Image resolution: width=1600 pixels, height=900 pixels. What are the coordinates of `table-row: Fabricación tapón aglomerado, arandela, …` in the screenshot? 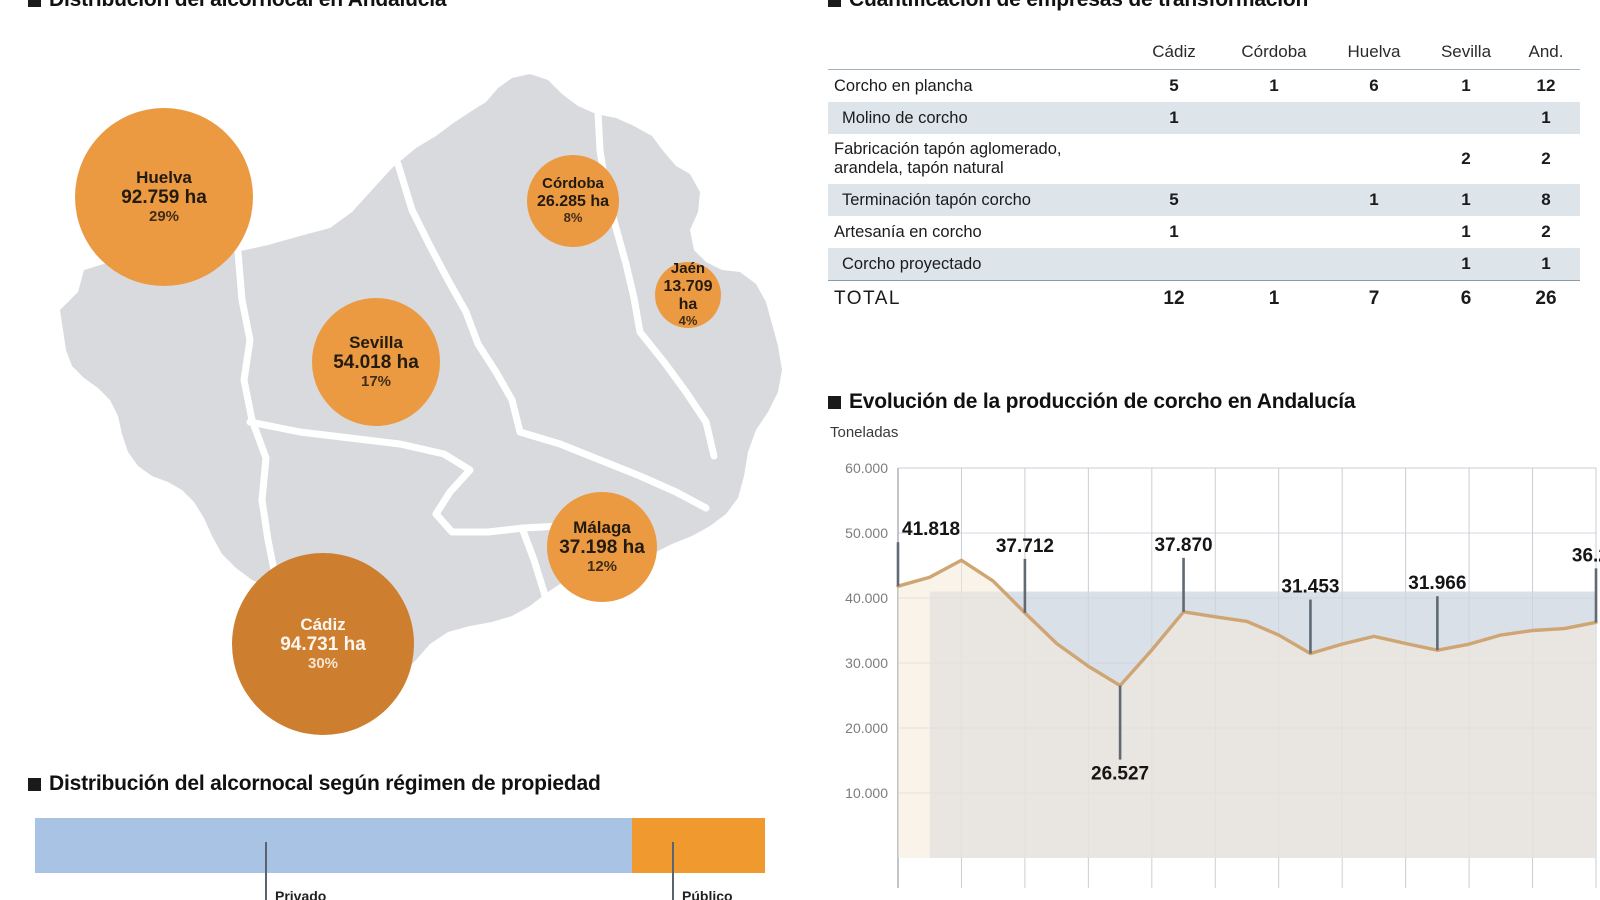 It's located at (1204, 159).